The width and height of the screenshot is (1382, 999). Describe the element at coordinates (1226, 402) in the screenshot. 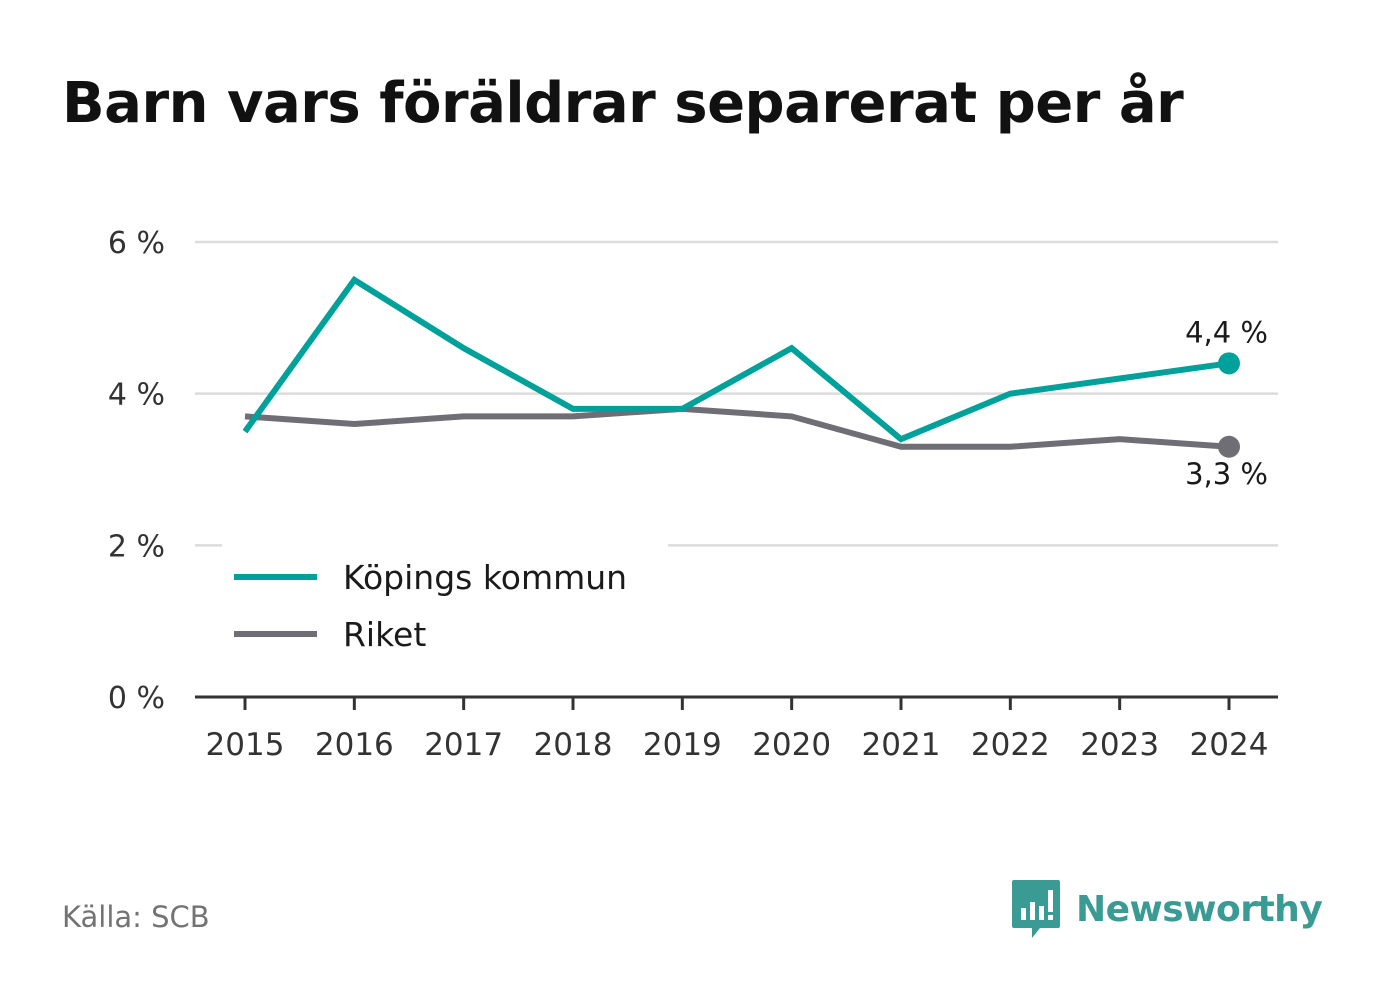

I see `end-value-labels: 4,4 % 3,3 %` at that location.